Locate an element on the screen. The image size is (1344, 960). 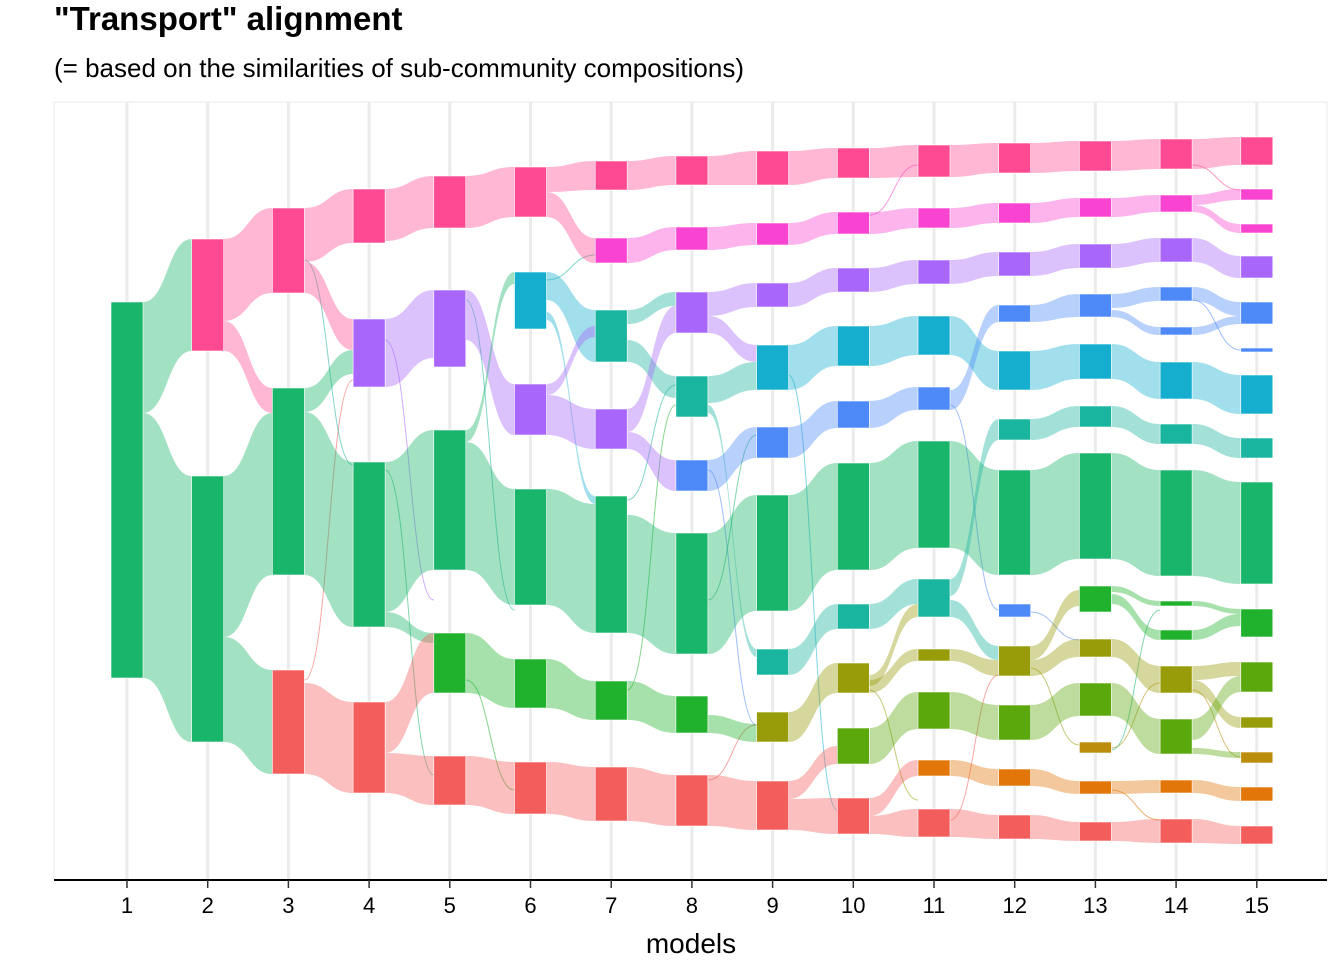
x-tick-label-1: 1 is located at coordinates (127, 905).